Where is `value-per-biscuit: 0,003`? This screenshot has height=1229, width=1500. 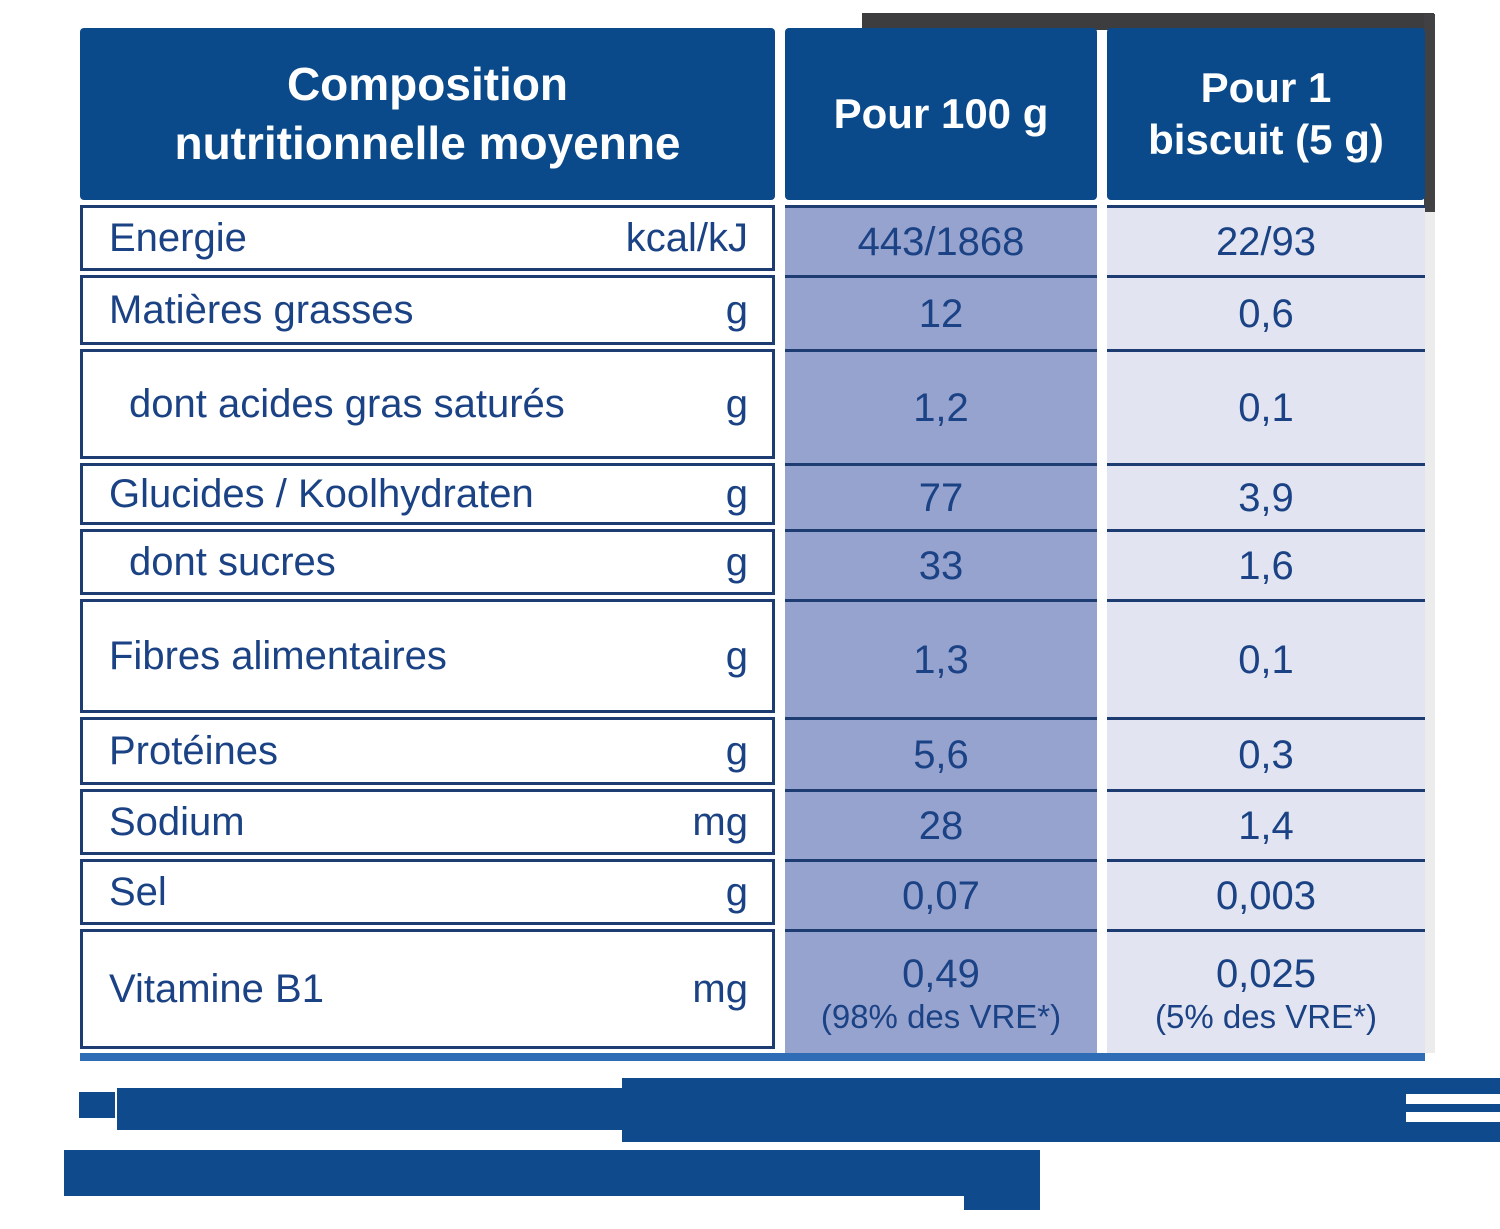
value-per-biscuit: 0,003 is located at coordinates (1266, 897).